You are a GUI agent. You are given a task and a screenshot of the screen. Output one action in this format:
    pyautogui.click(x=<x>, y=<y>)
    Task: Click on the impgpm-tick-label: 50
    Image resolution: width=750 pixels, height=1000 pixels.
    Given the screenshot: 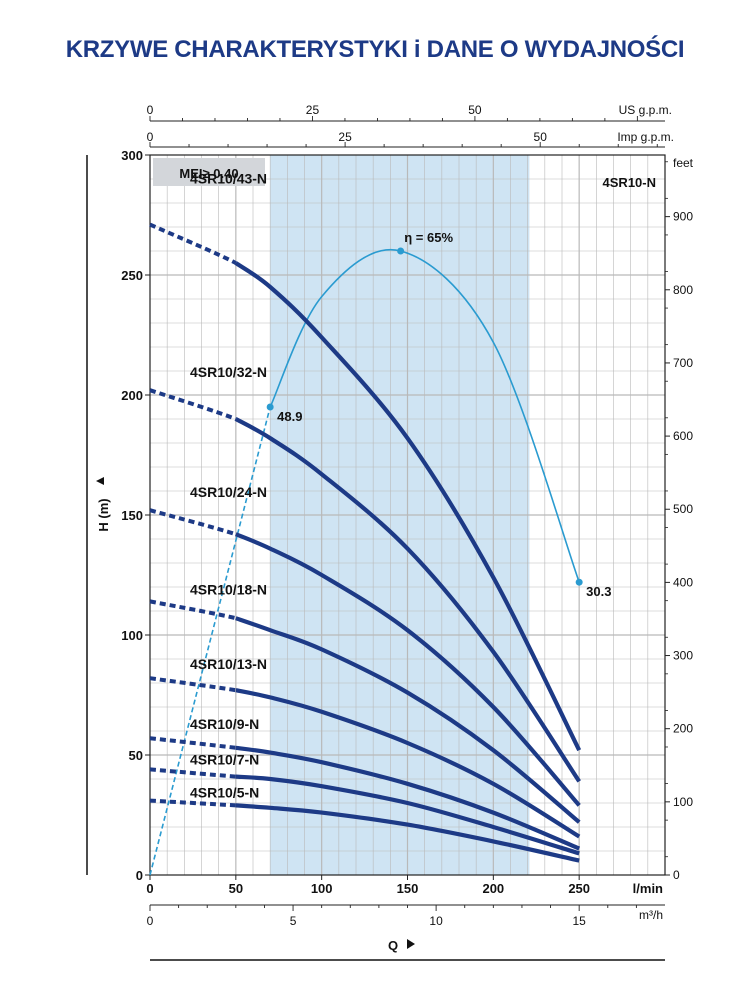 What is the action you would take?
    pyautogui.click(x=541, y=137)
    